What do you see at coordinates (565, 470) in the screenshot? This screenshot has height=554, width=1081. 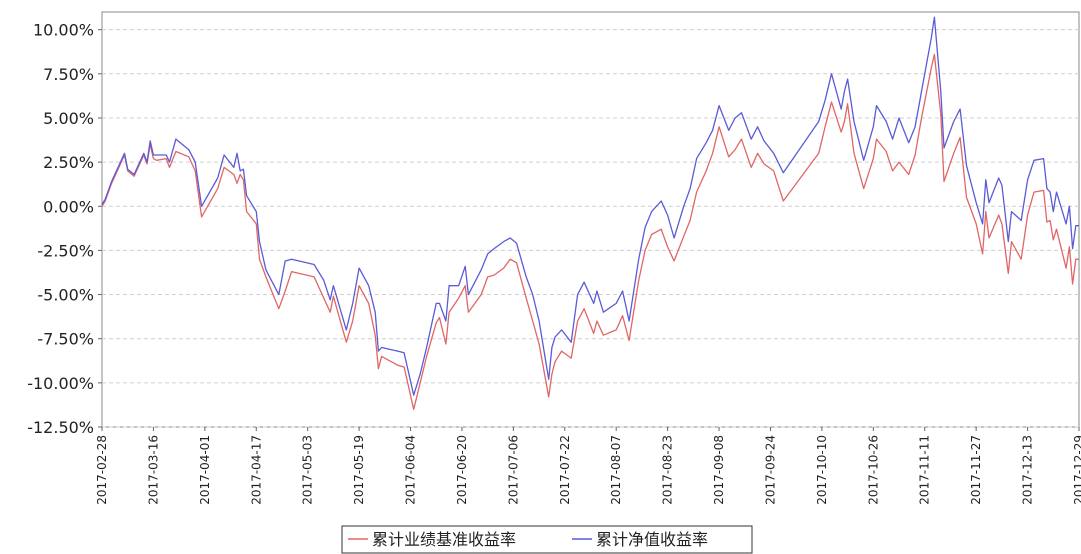 I see `x-tick-label: 2017-07-22` at bounding box center [565, 470].